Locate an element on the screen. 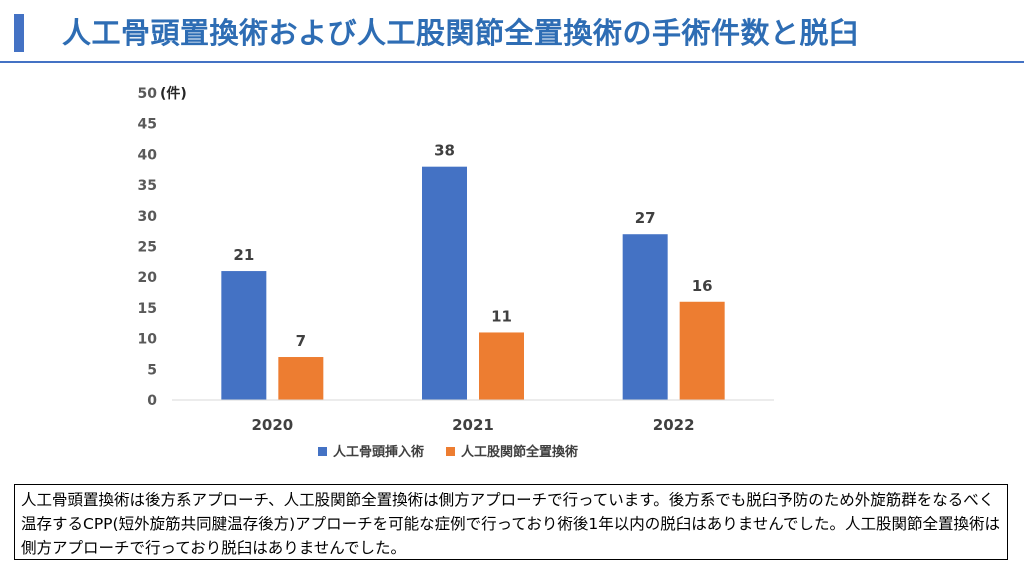 This screenshot has width=1024, height=568. y-axis-unit: (件) is located at coordinates (173, 93).